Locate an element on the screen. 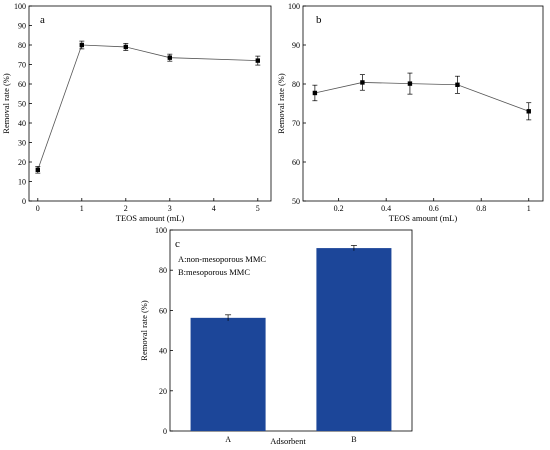  y-ticks-a: 0 10 20 30 40 50 60 70 80 90 100 is located at coordinates (23, 104).